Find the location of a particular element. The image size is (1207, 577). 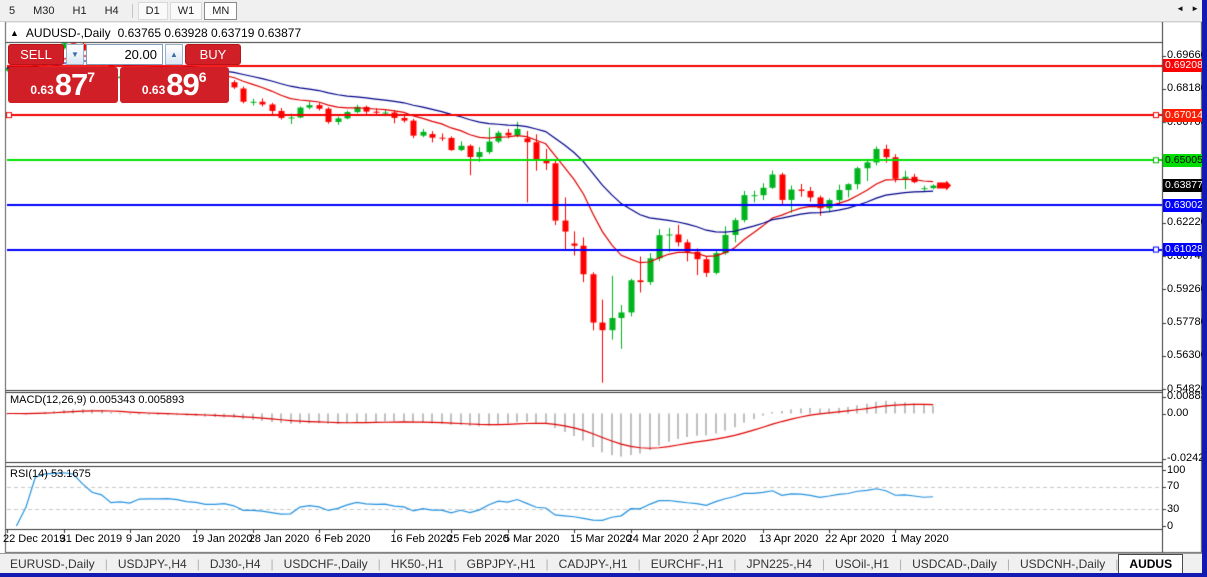

price-tick-0.57780: 0.57780 is located at coordinates (1187, 322).